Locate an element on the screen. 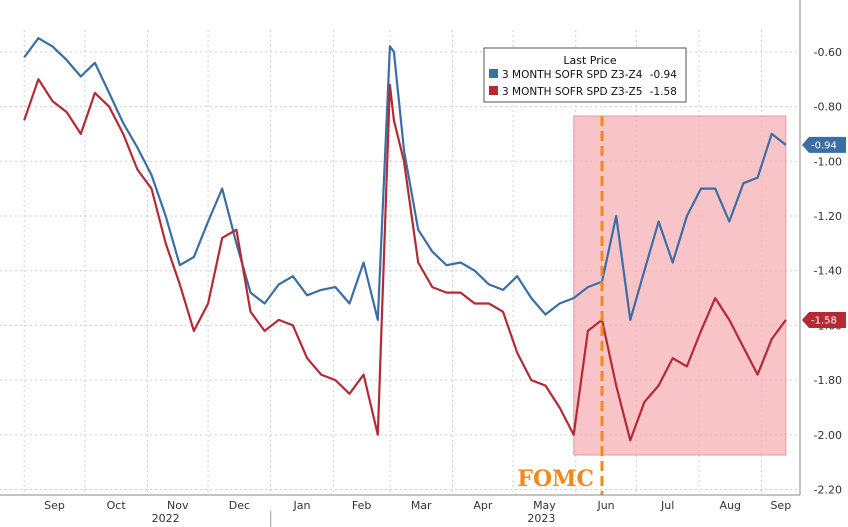 The height and width of the screenshot is (527, 848). x-tick-label: Oct is located at coordinates (117, 505).